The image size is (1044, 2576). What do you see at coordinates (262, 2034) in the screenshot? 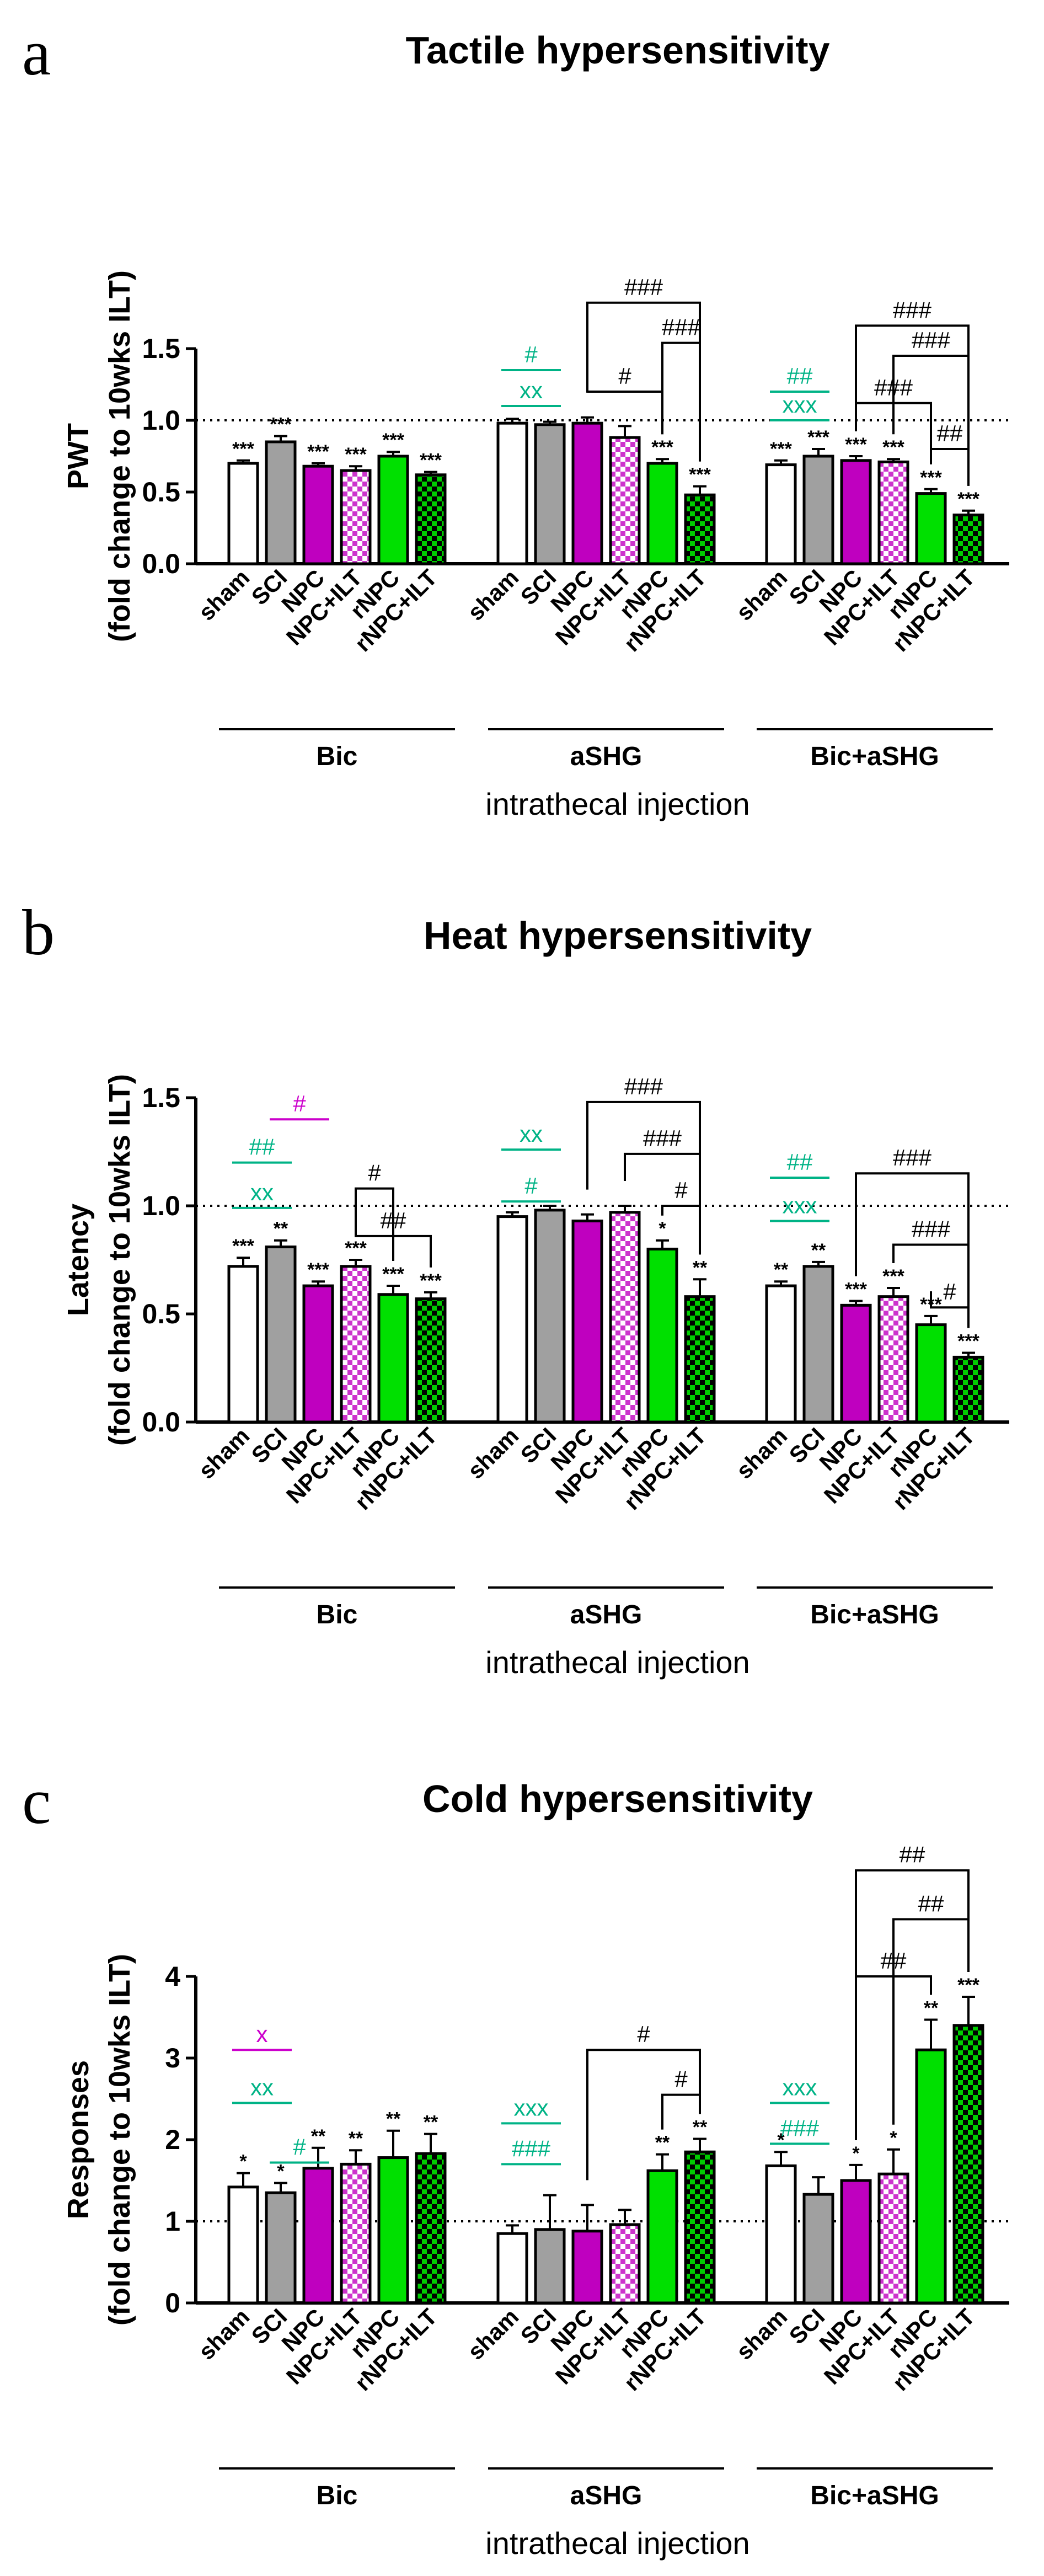
I see `comparison-label: x` at bounding box center [262, 2034].